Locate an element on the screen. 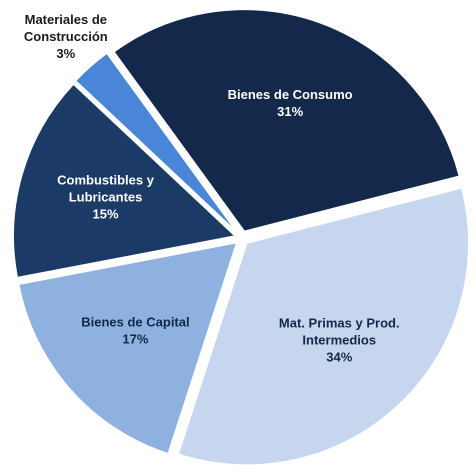 The width and height of the screenshot is (476, 472). slice-label-line: Lubricantes is located at coordinates (106, 197).